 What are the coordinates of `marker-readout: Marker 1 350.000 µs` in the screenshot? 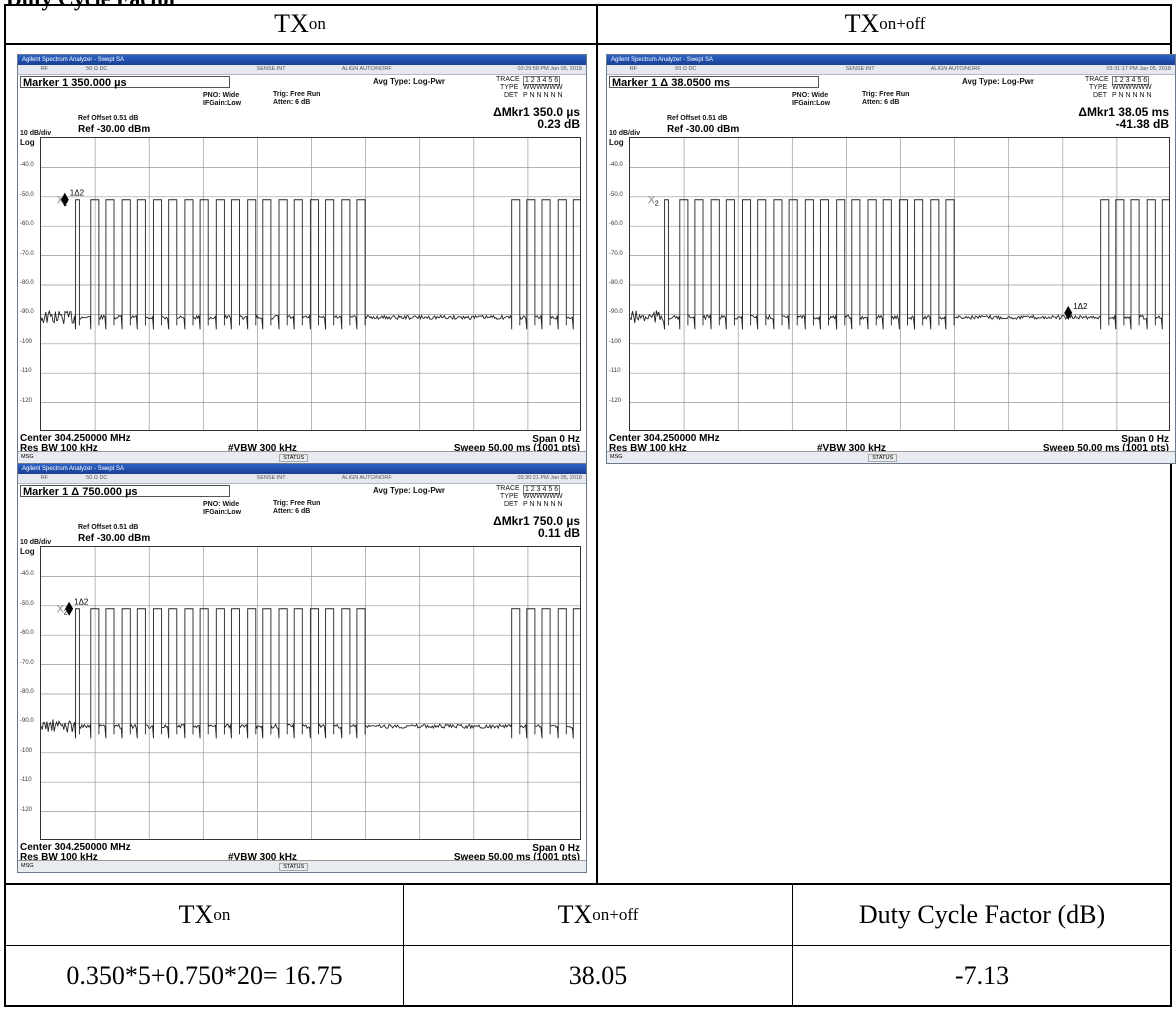 It's located at (125, 82).